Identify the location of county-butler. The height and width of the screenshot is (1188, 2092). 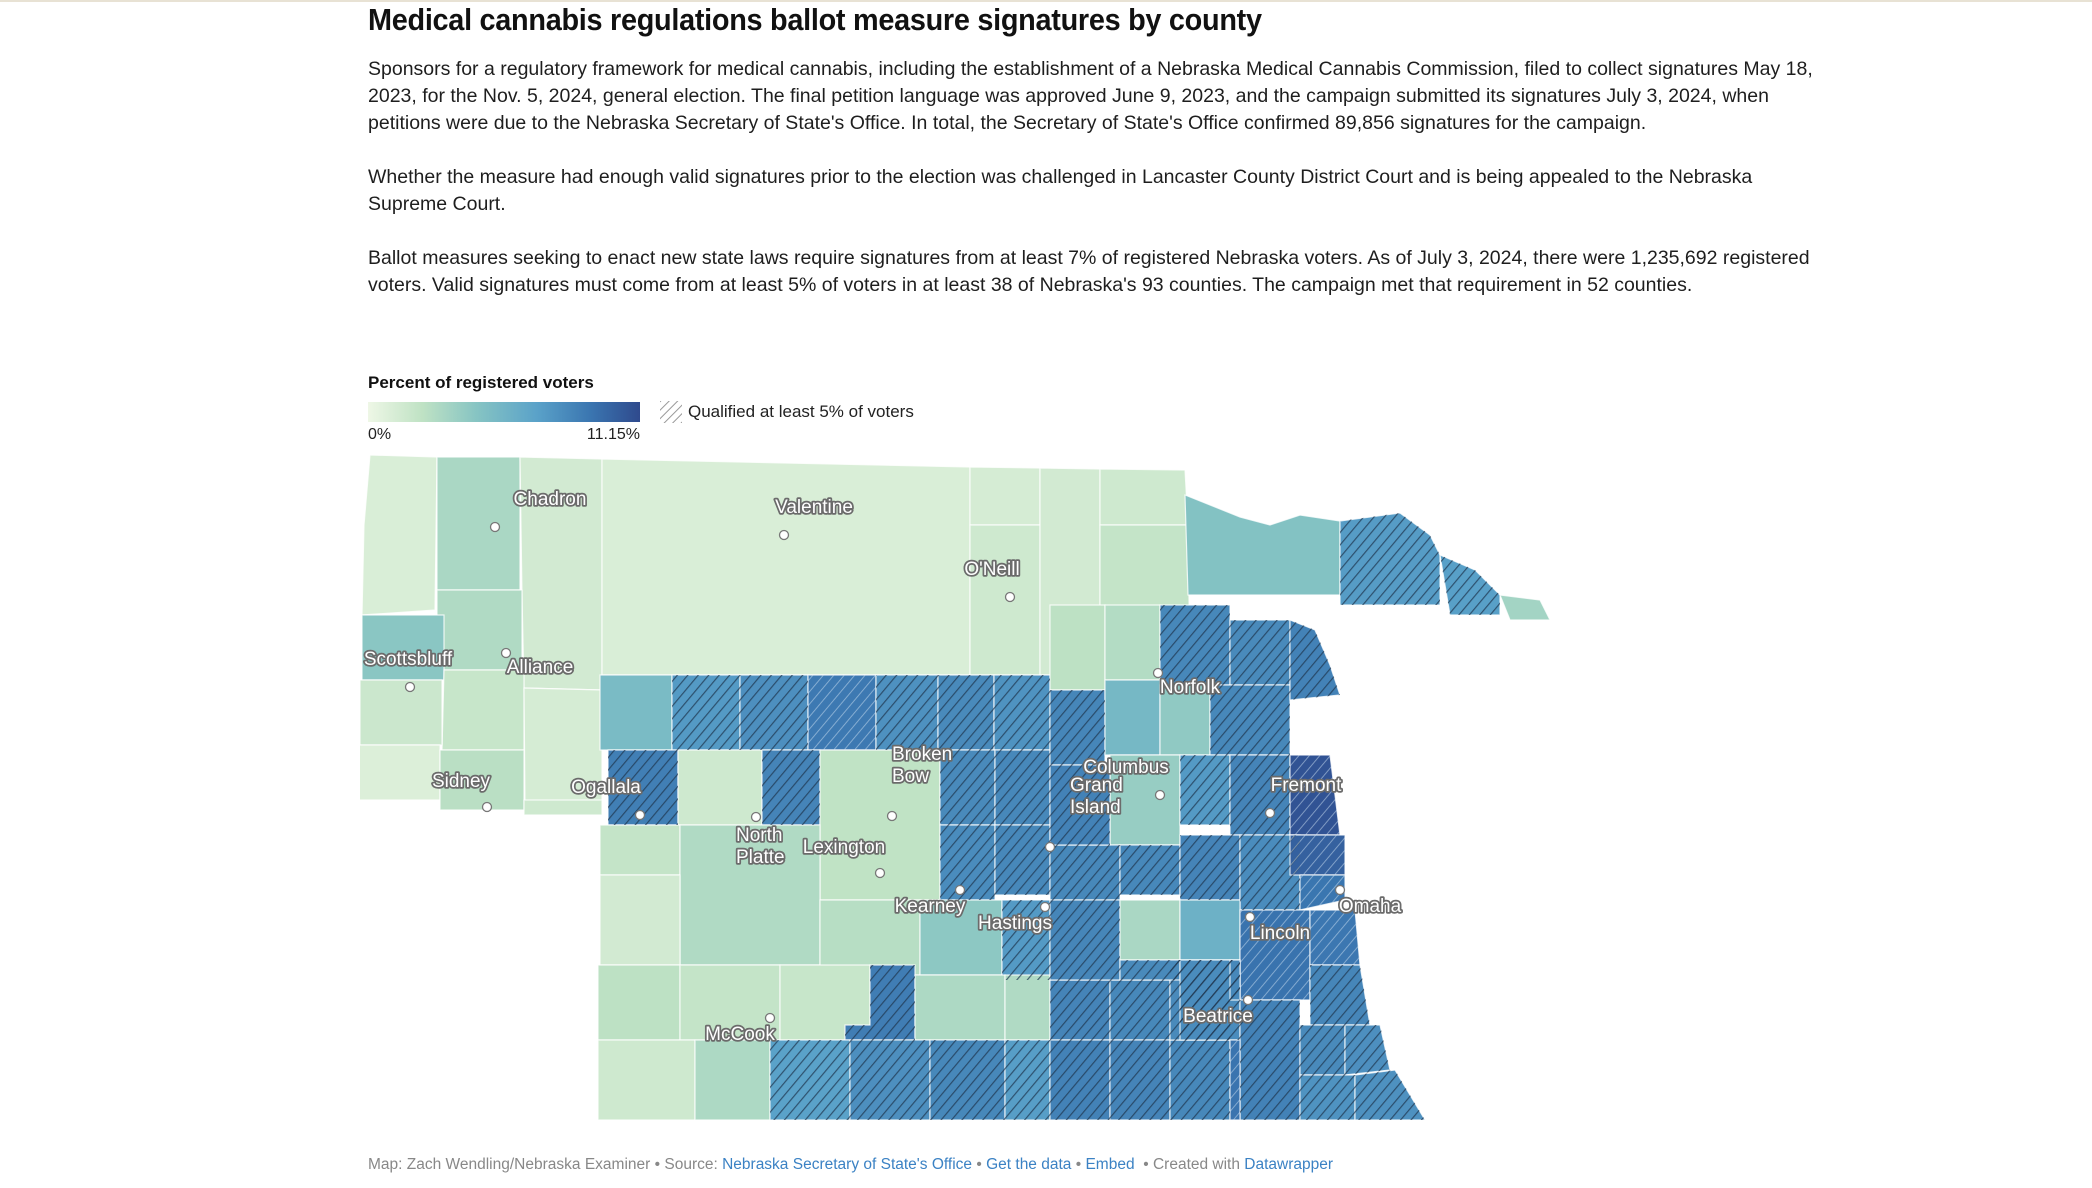
(1210, 867).